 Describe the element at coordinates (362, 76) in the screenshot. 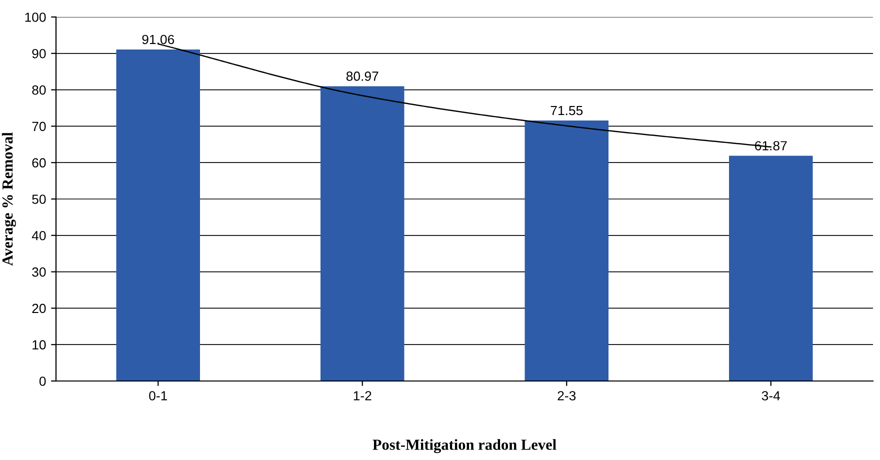

I see `data-label: 80.97` at that location.